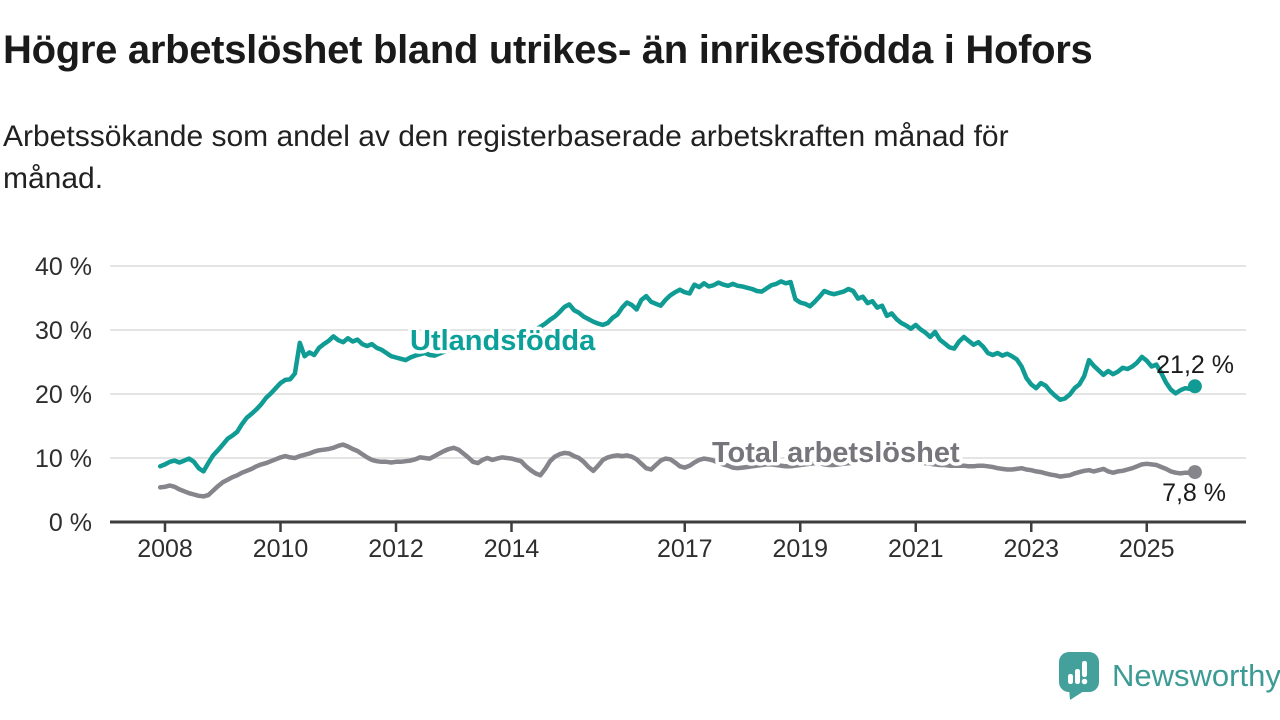  Describe the element at coordinates (63, 267) in the screenshot. I see `y-tick-label: 40 %` at that location.